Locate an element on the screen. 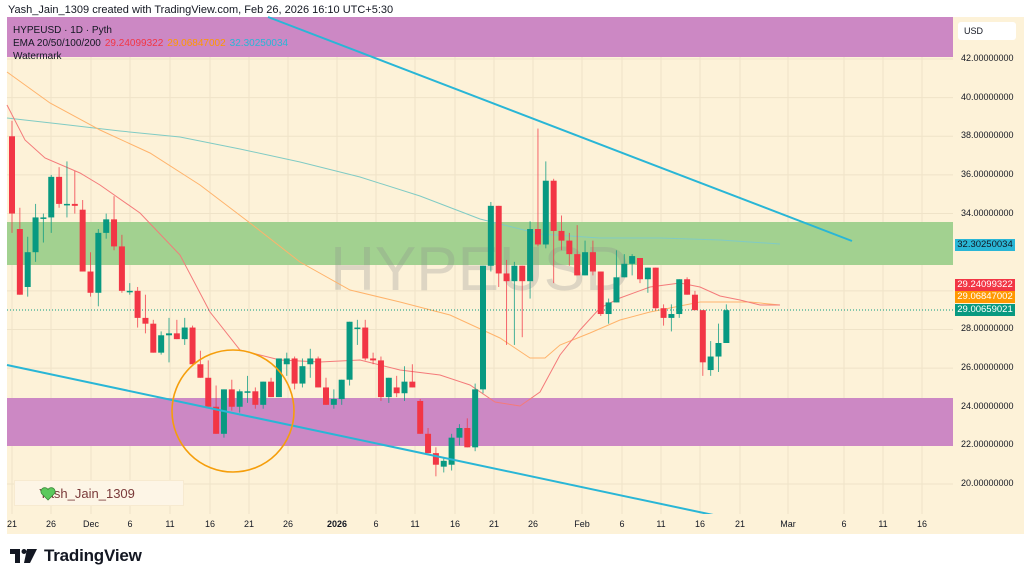  price-tag: 32.30250034 is located at coordinates (985, 245).